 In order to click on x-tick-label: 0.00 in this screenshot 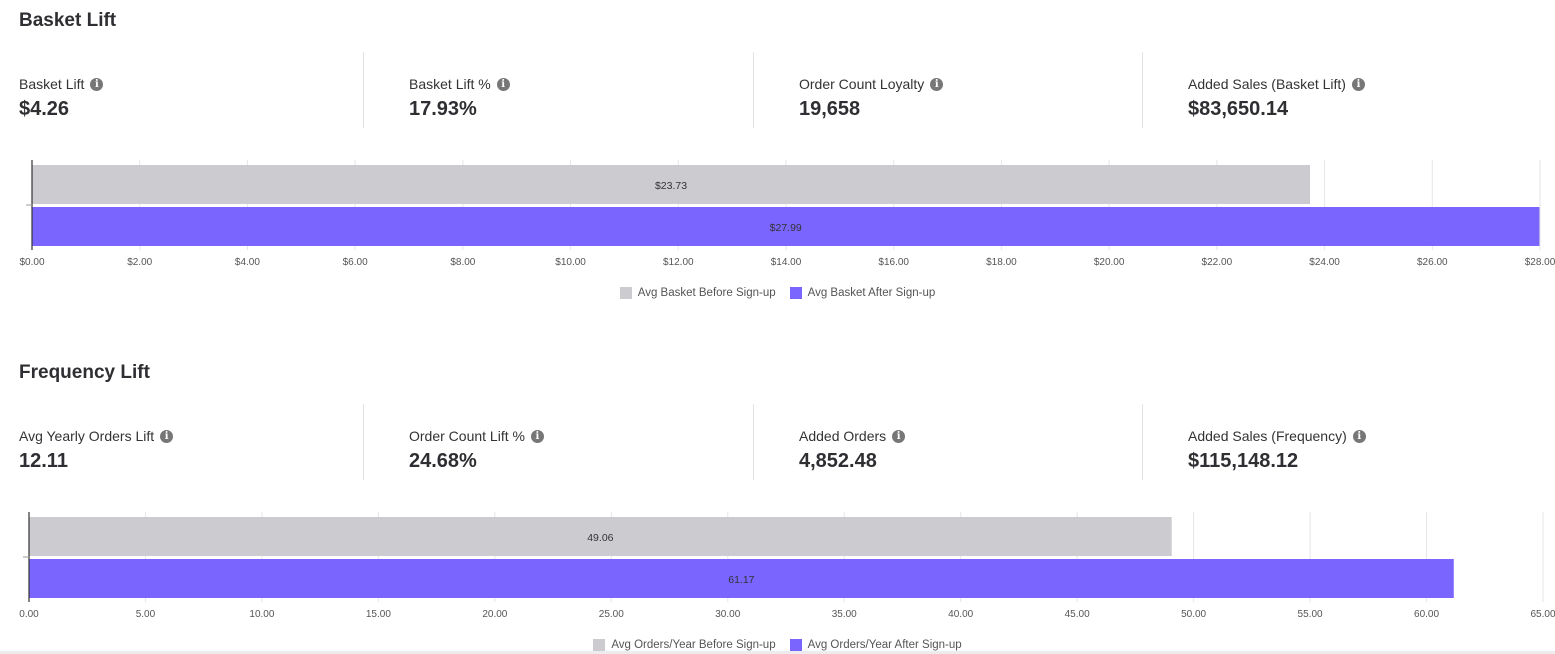, I will do `click(29, 614)`.